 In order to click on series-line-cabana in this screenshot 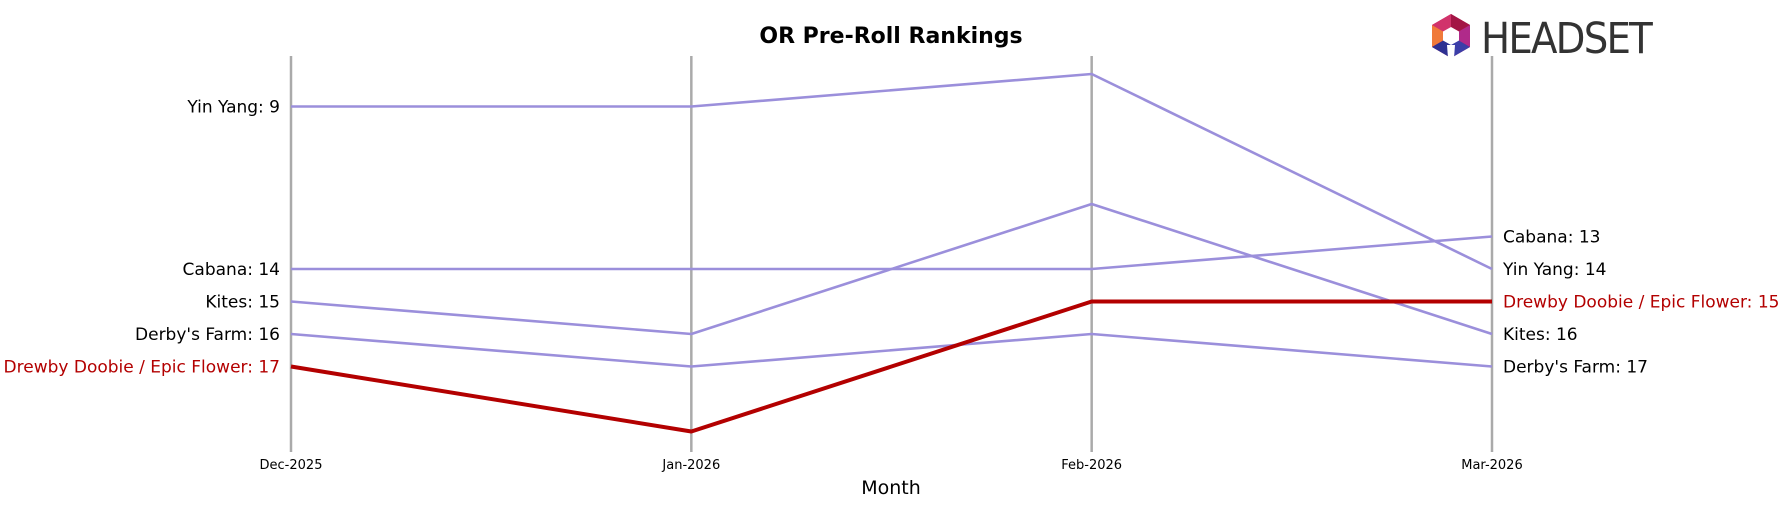, I will do `click(892, 253)`.